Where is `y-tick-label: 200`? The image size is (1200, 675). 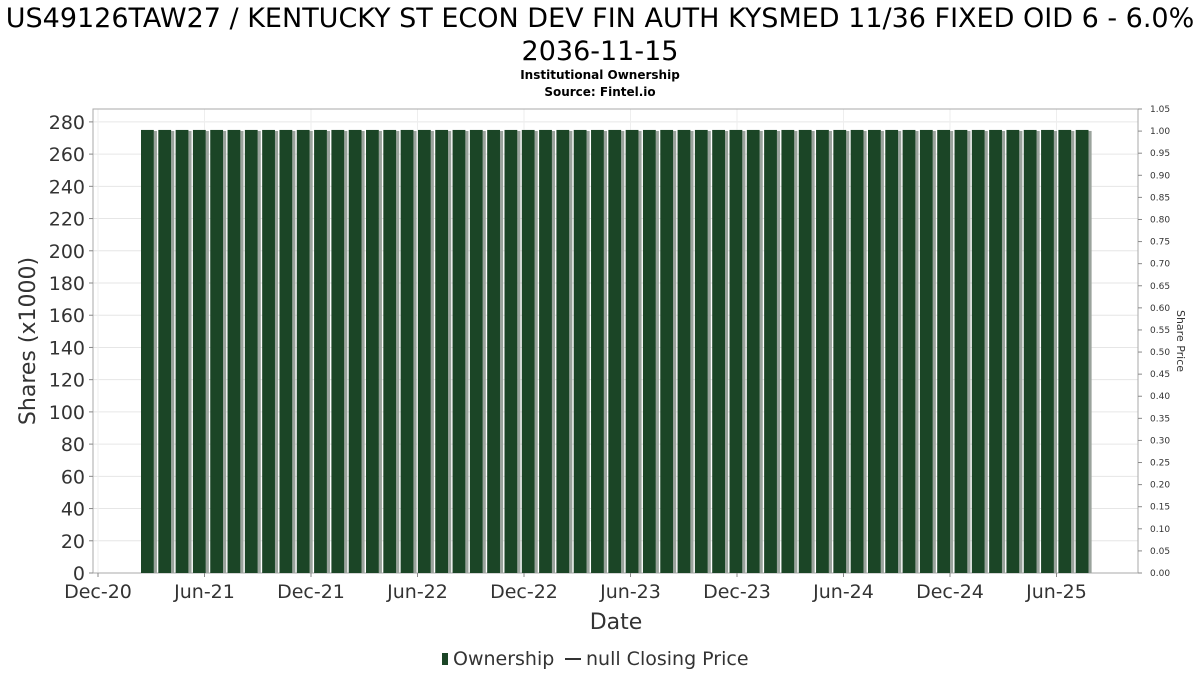
y-tick-label: 200 is located at coordinates (67, 252).